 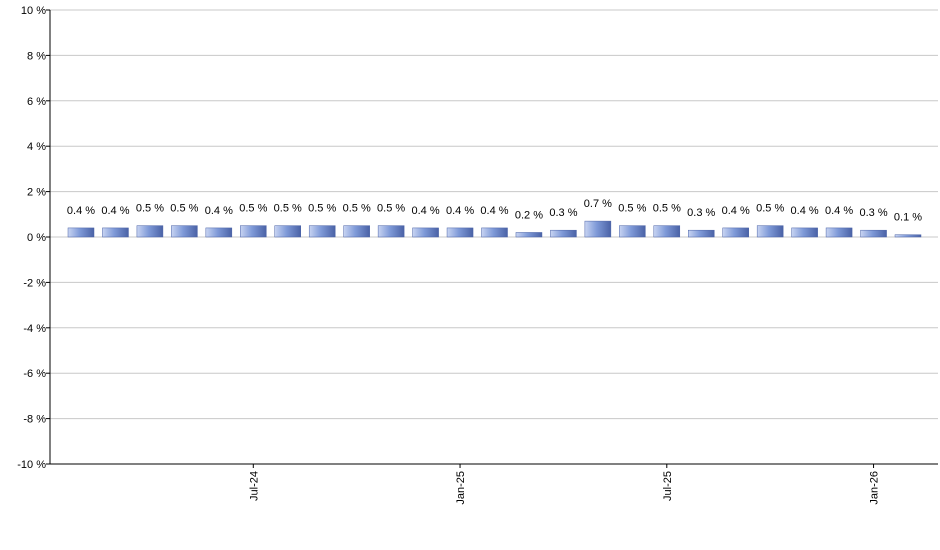 What do you see at coordinates (564, 484) in the screenshot?
I see `x-axis-ticks: Jul-24 Jan-25 Jul-25 Jan-26` at bounding box center [564, 484].